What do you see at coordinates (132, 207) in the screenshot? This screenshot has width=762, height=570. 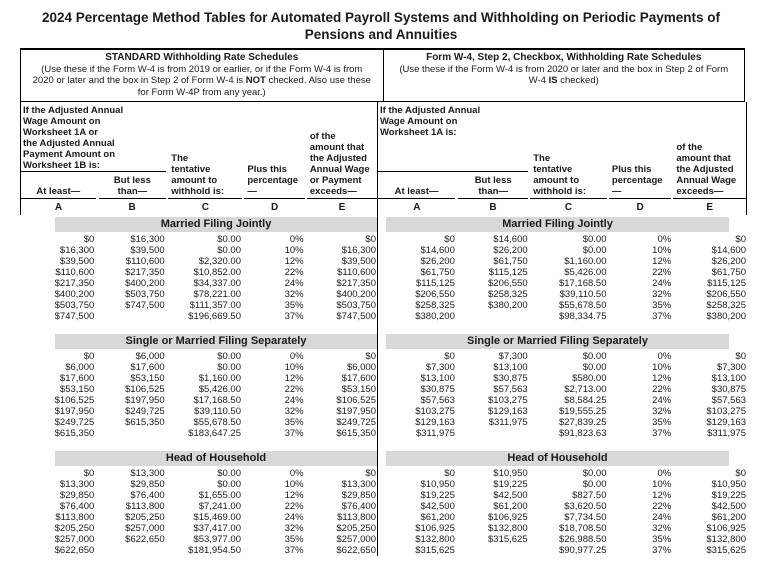 I see `column-letter: B` at bounding box center [132, 207].